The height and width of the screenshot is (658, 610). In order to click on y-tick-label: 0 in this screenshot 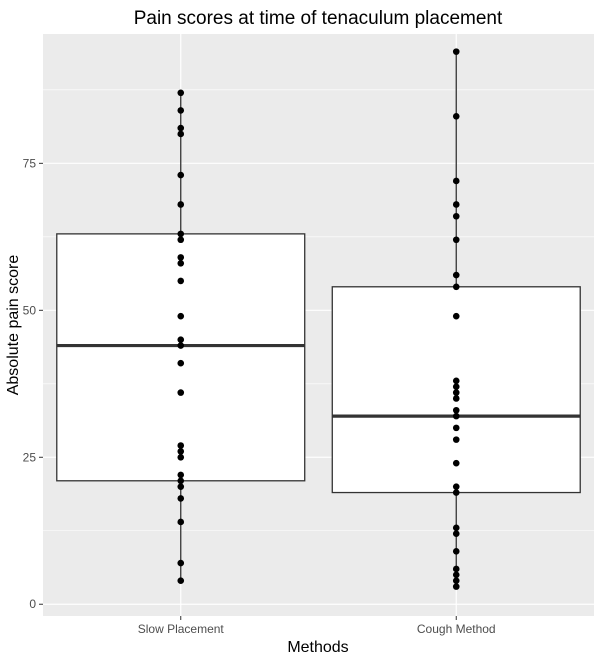, I will do `click(32, 604)`.